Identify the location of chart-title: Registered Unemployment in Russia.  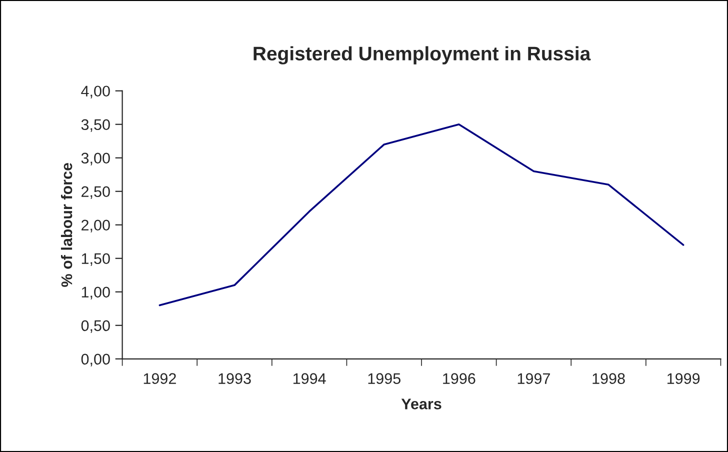
(422, 55).